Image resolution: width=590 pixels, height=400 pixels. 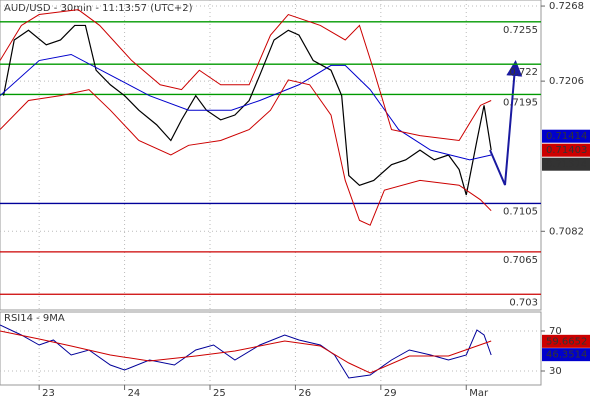 What do you see at coordinates (555, 331) in the screenshot?
I see `y-tick-label: 70` at bounding box center [555, 331].